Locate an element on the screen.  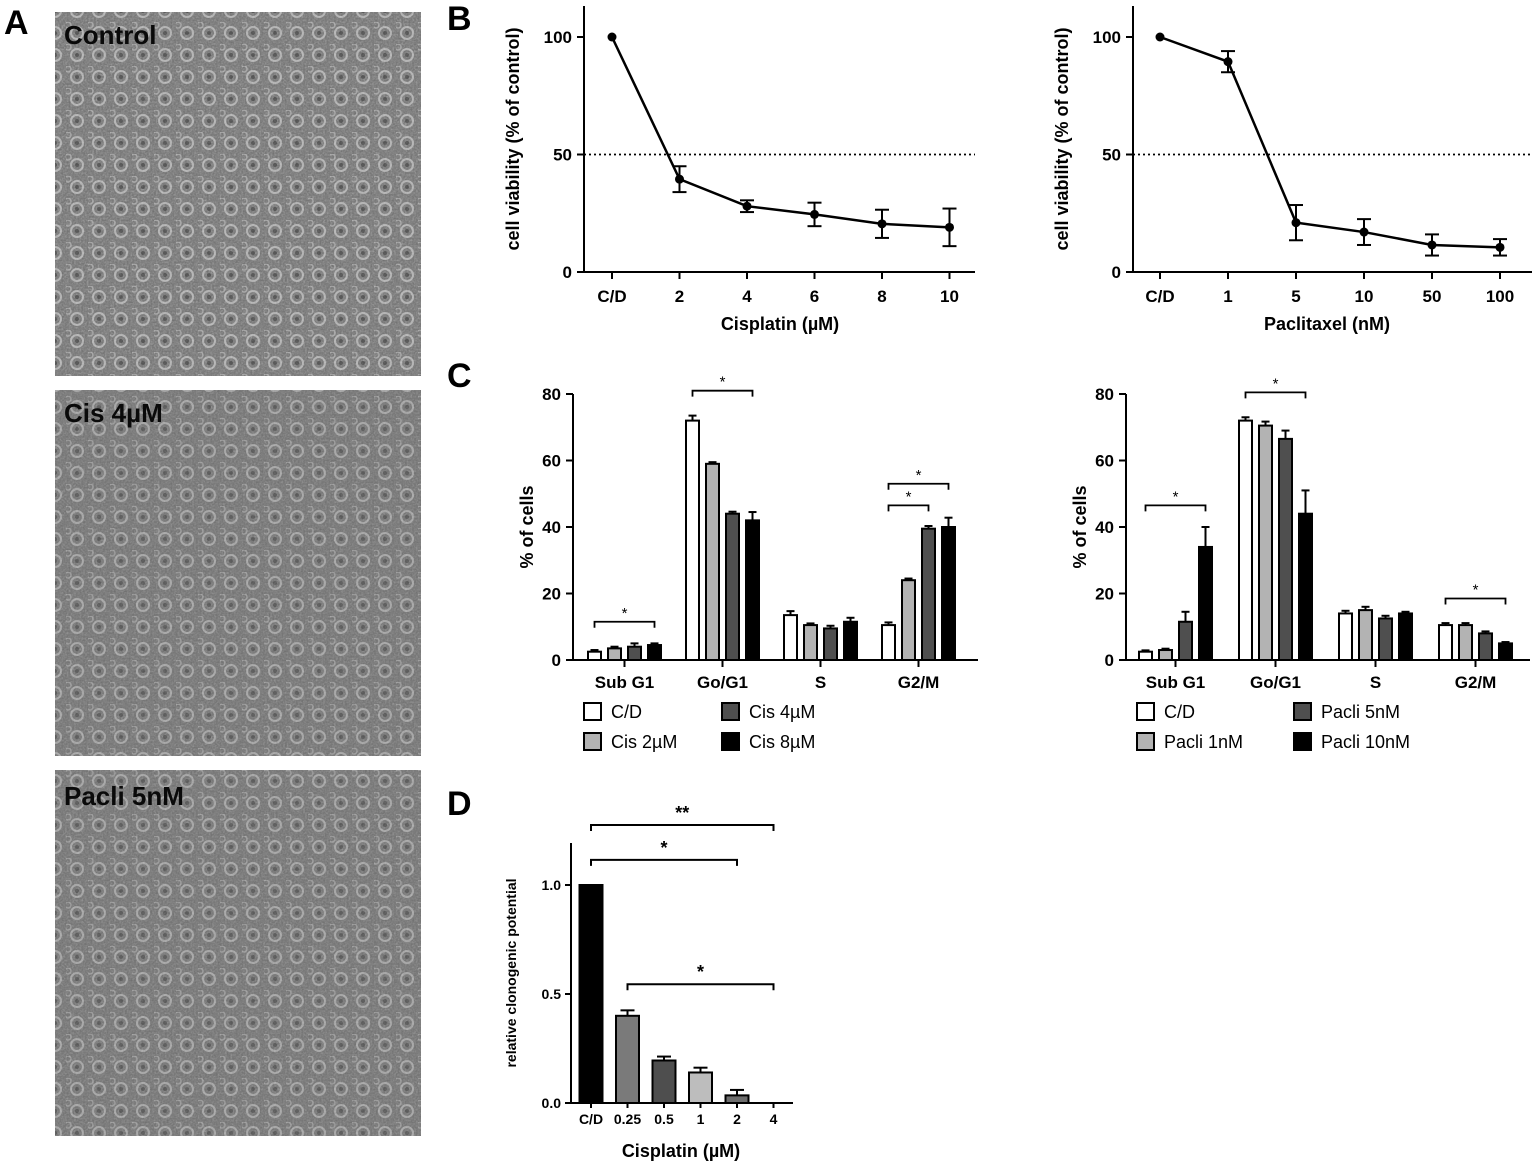
photo-label-pacli: Pacli 5nM is located at coordinates (124, 796).